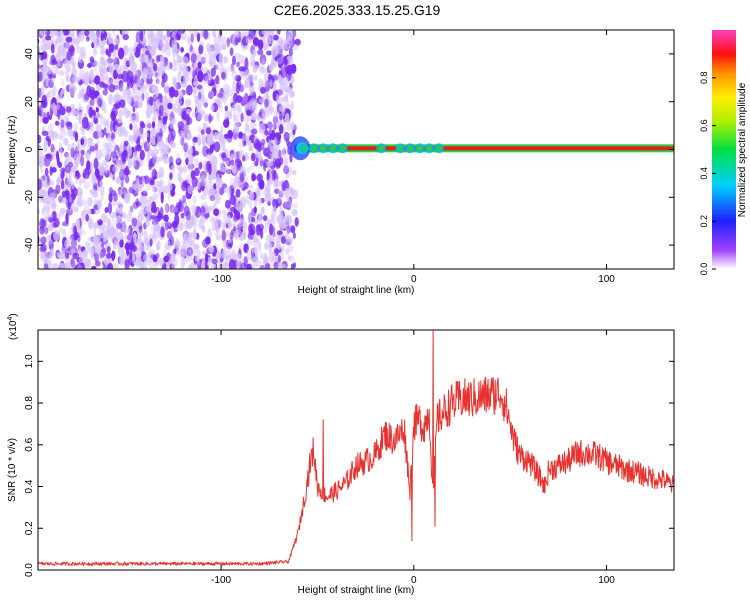  Describe the element at coordinates (606, 279) in the screenshot. I see `x-tick-label: 100` at that location.